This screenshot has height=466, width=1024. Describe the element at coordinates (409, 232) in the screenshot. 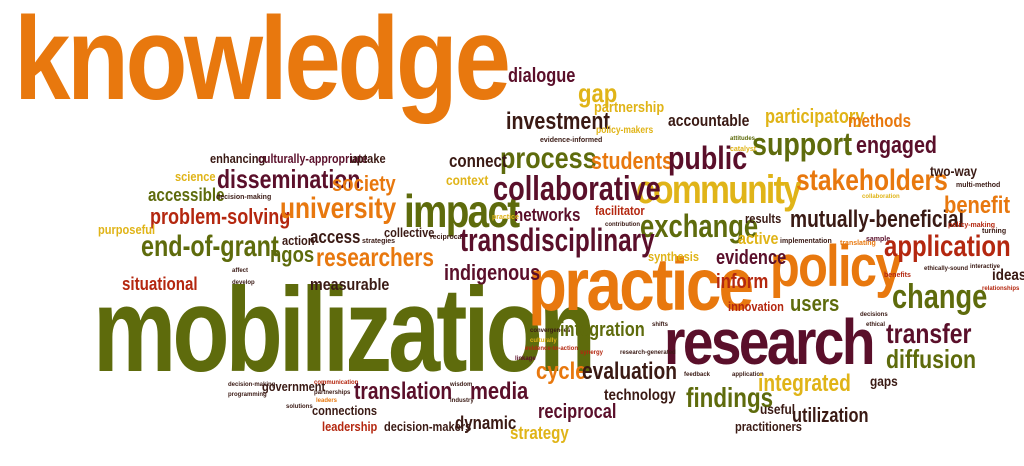

I see `word-collective: collective` at that location.